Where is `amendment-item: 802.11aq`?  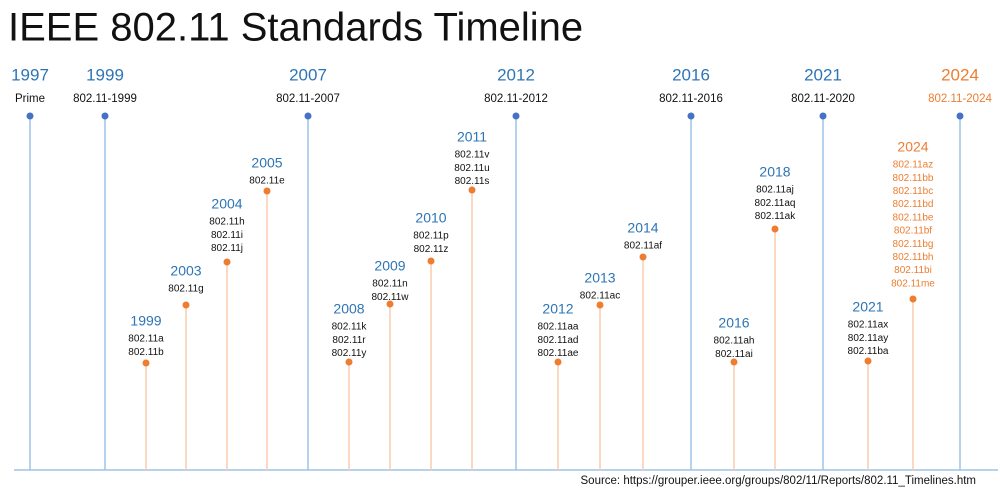 amendment-item: 802.11aq is located at coordinates (775, 203).